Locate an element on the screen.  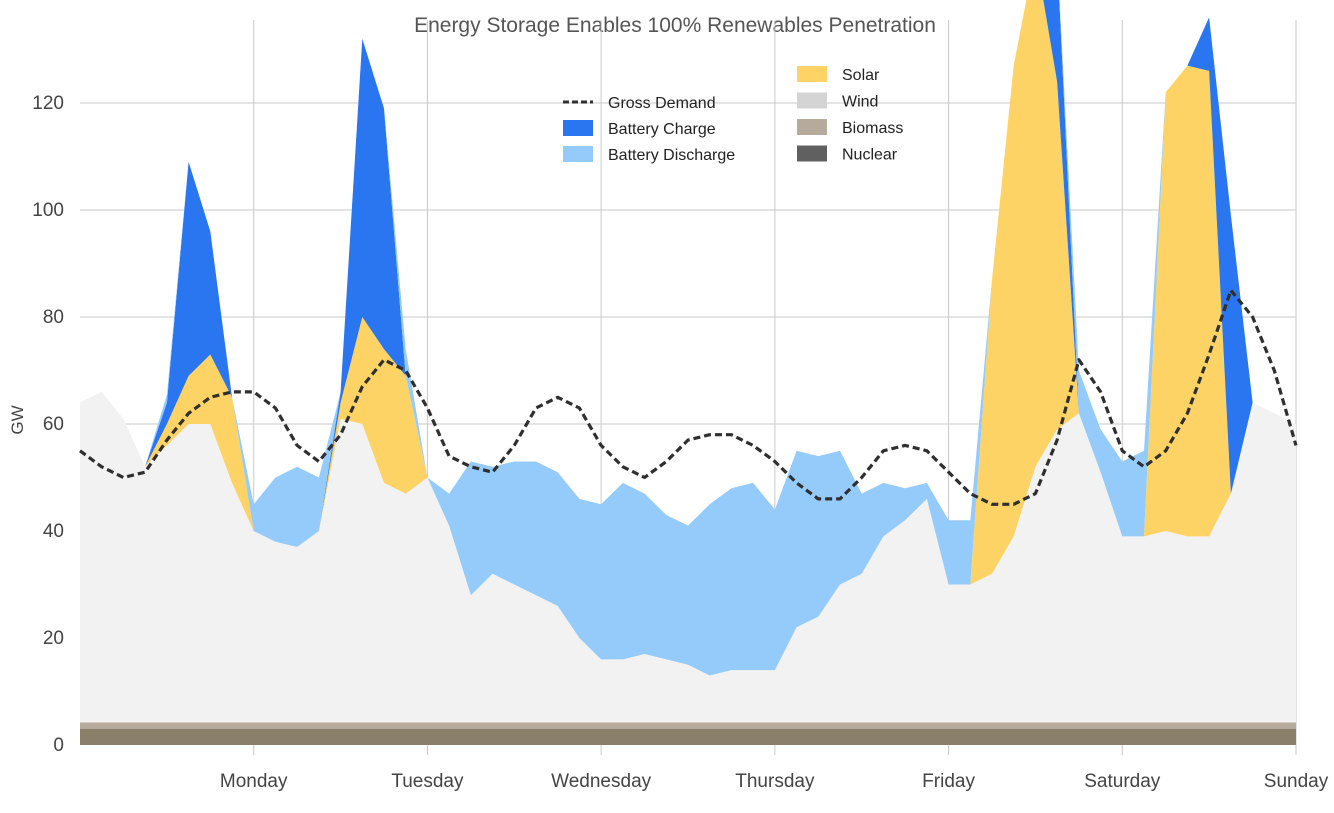
legend-label-nuclear: Nuclear is located at coordinates (870, 155).